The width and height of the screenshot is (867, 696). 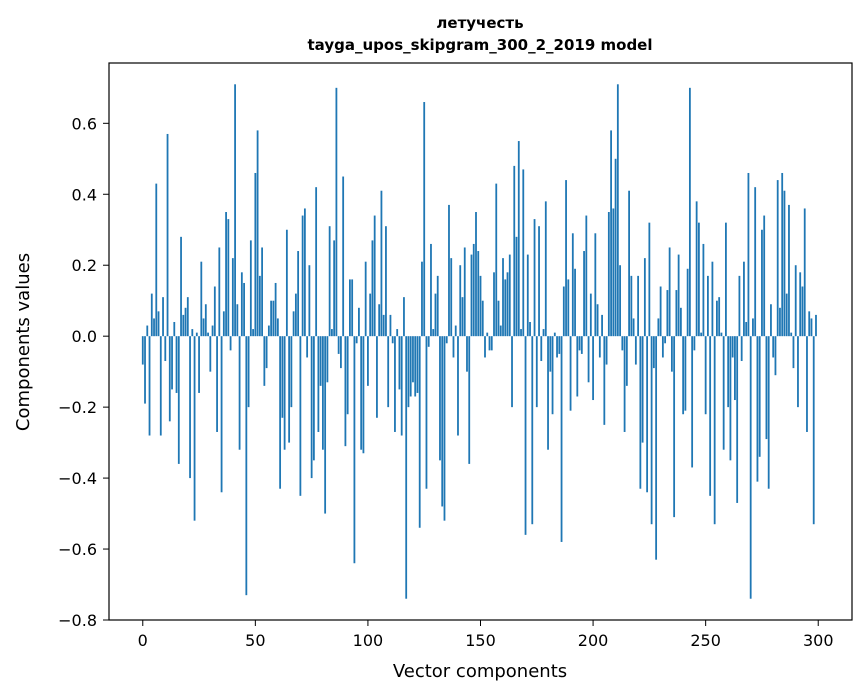 What do you see at coordinates (83, 372) in the screenshot?
I see `y-axis: −0.8 −0.6 −0.4 −0.2 0.0 0.2 0.4 0.6` at bounding box center [83, 372].